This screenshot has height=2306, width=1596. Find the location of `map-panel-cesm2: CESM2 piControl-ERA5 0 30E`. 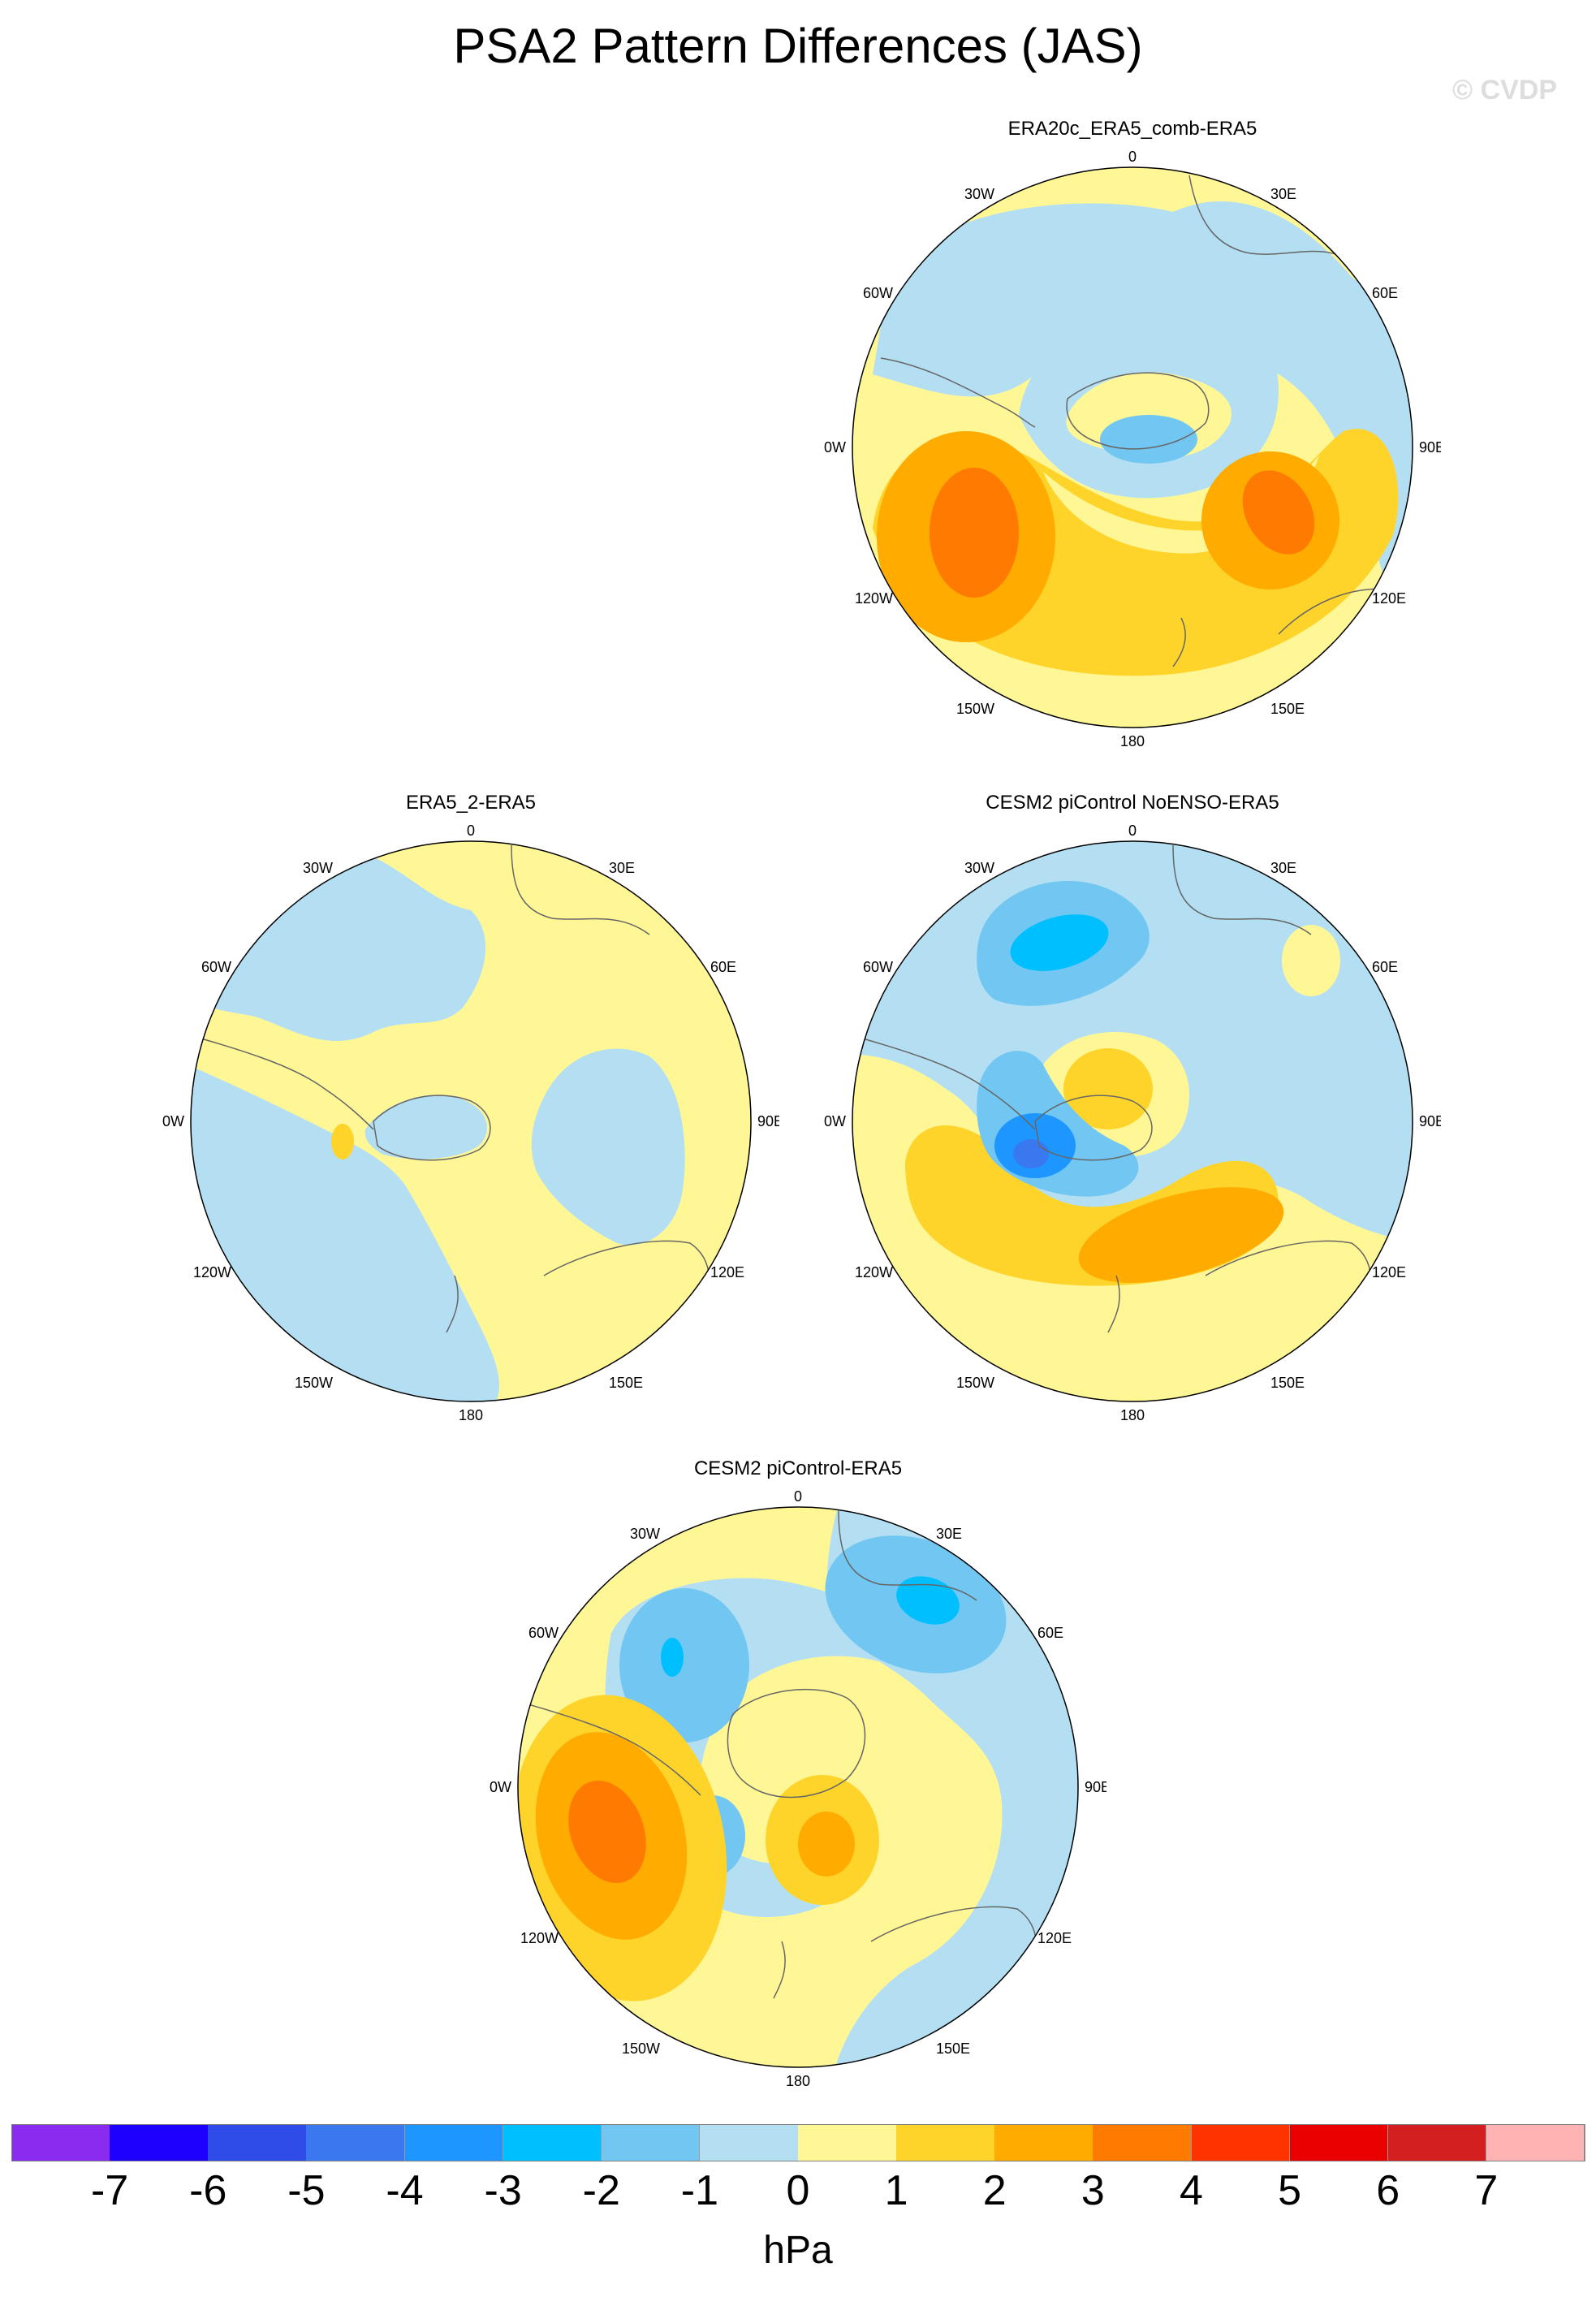

map-panel-cesm2: CESM2 piControl-ERA5 0 30E is located at coordinates (798, 1774).